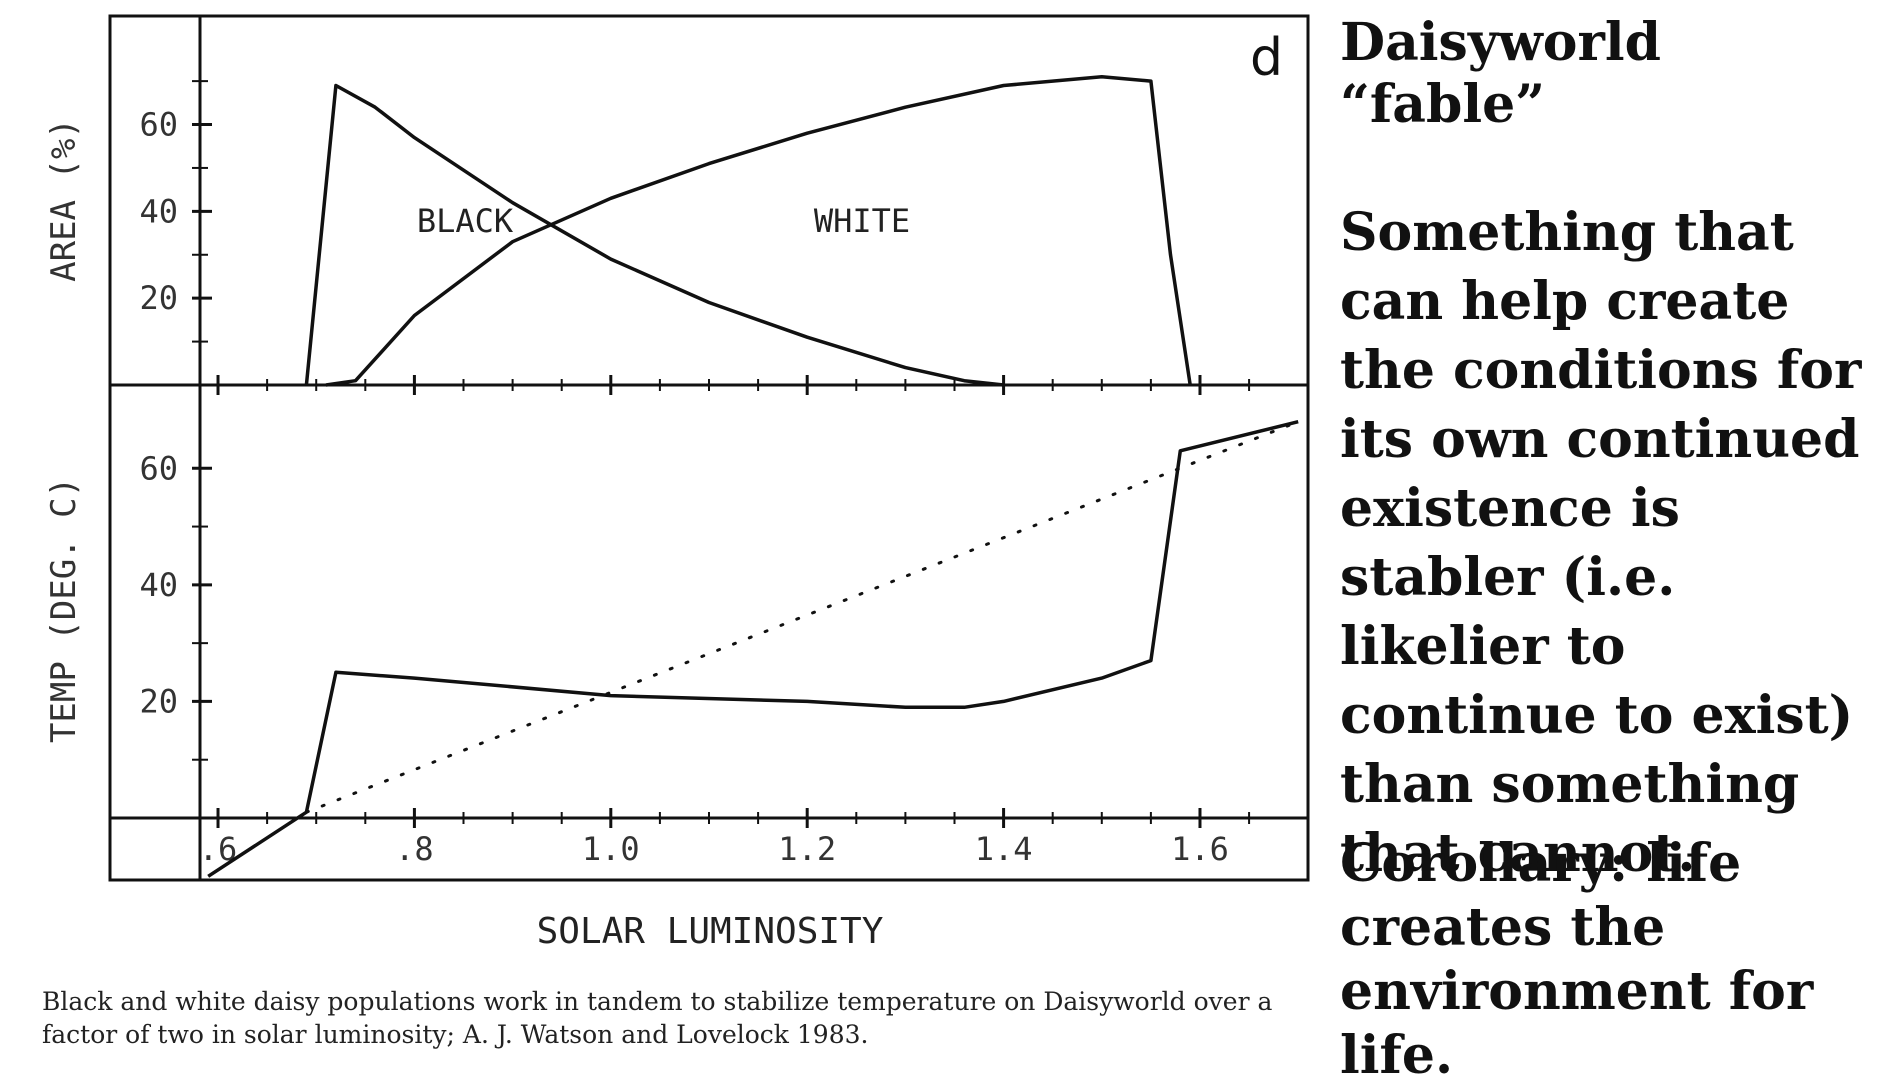 This screenshot has width=1883, height=1088. What do you see at coordinates (158, 701) in the screenshot?
I see `bottom-y-tick-label: 20` at bounding box center [158, 701].